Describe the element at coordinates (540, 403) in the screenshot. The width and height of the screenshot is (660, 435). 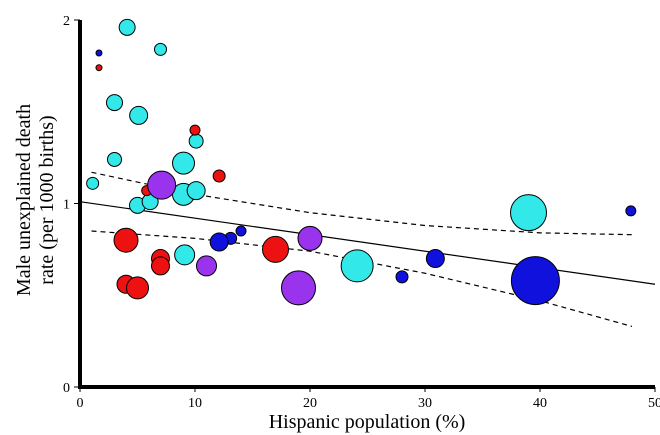
I see `x-tick-label: 40` at that location.